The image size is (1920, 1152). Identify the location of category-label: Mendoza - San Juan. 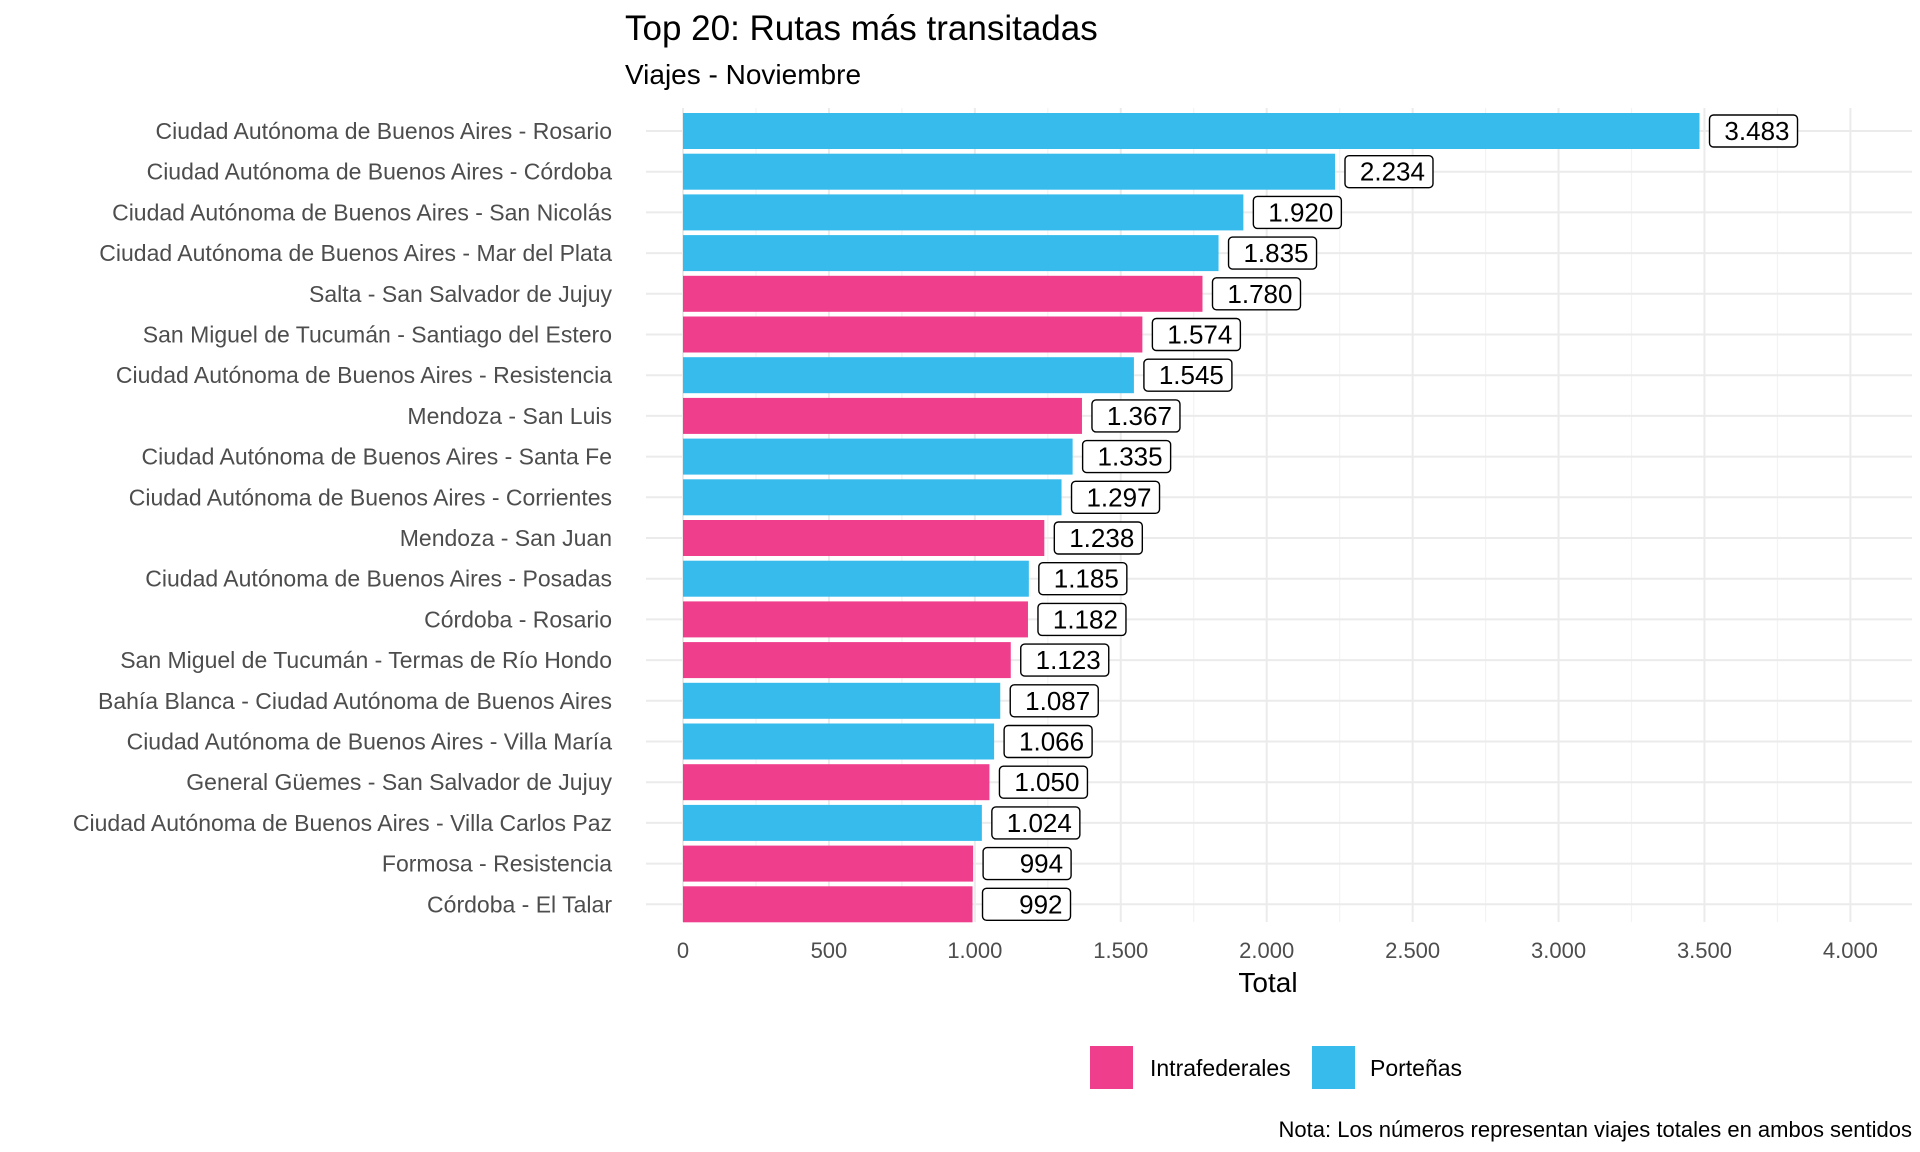
(506, 538).